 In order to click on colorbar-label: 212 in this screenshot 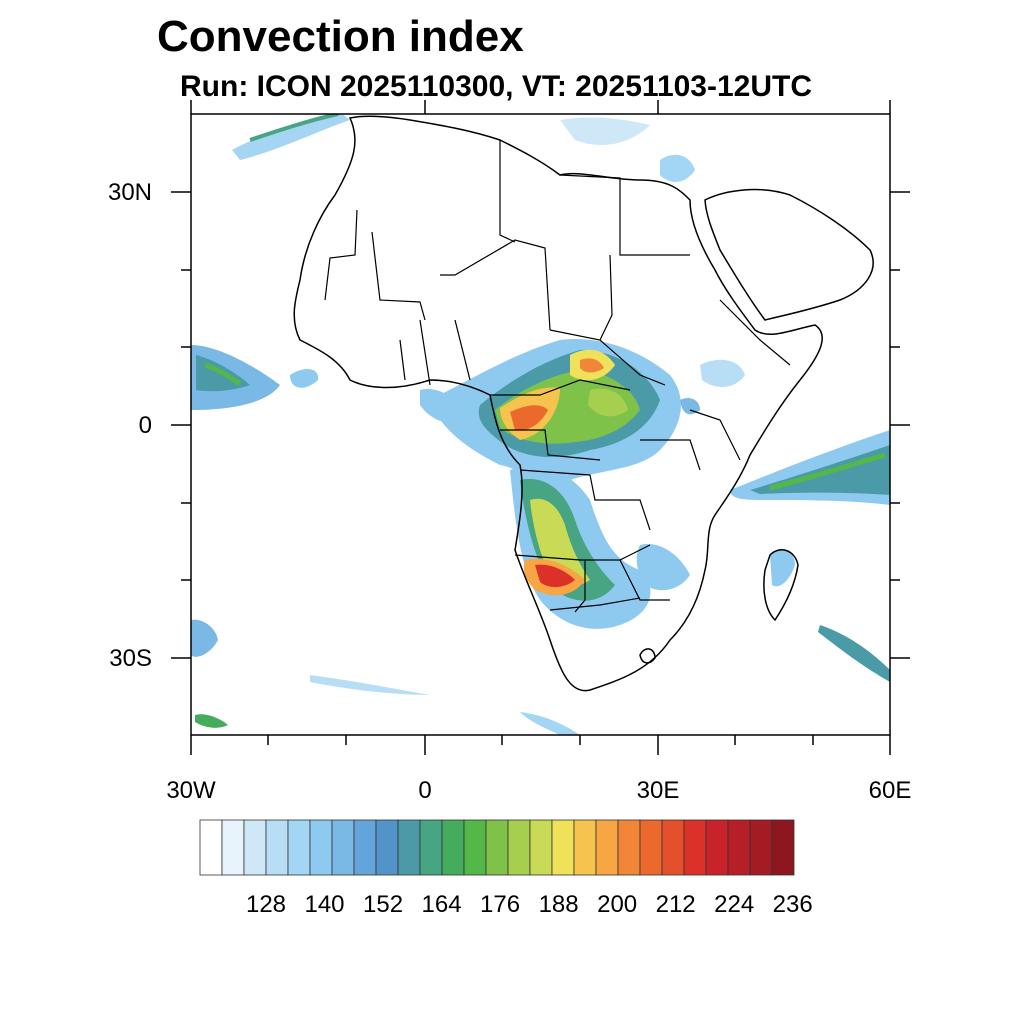, I will do `click(676, 904)`.